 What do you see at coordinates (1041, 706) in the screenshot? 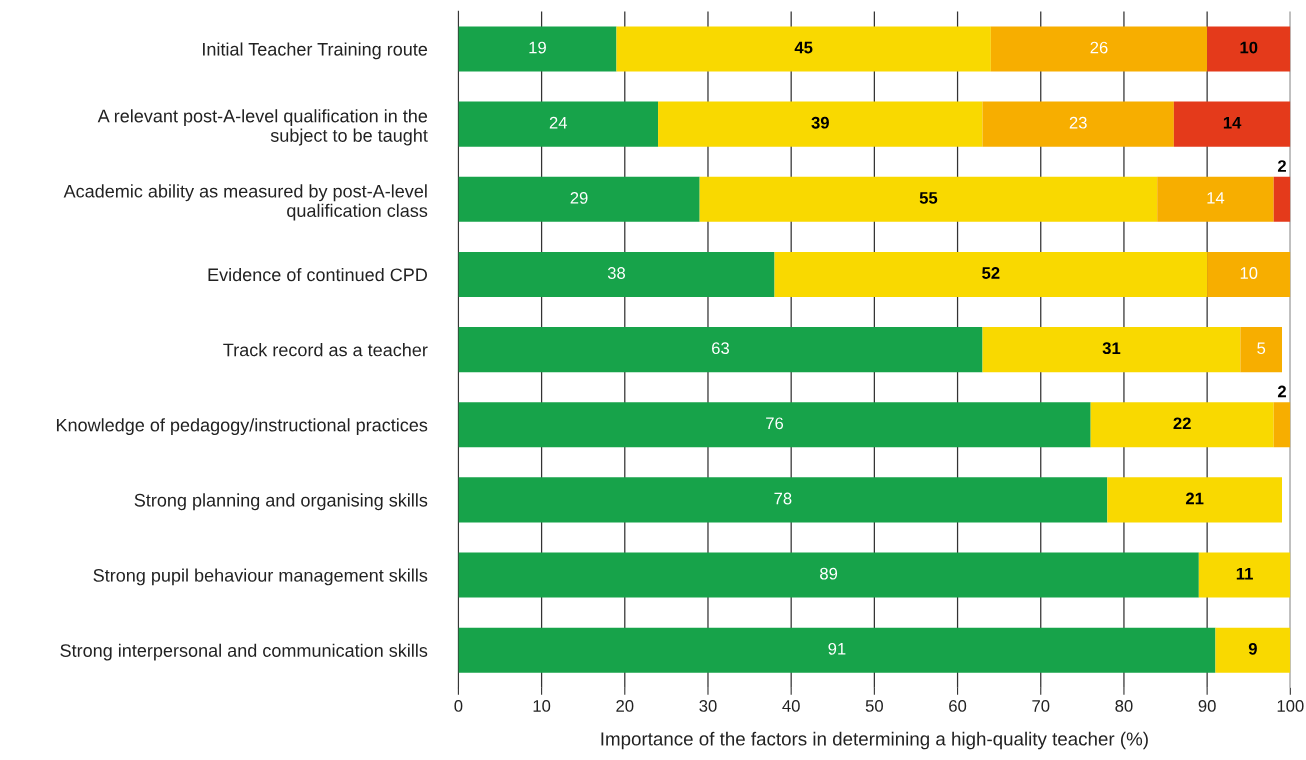
I see `x-tick-label: 70` at bounding box center [1041, 706].